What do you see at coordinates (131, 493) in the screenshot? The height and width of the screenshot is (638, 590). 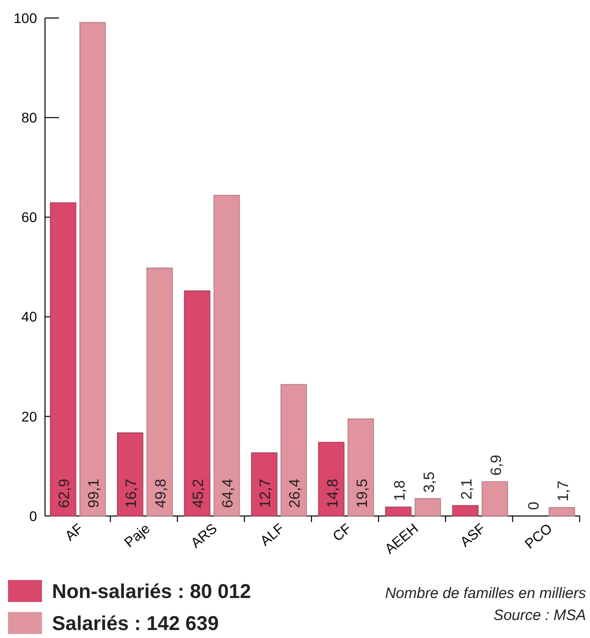 I see `data-label: 16,7` at bounding box center [131, 493].